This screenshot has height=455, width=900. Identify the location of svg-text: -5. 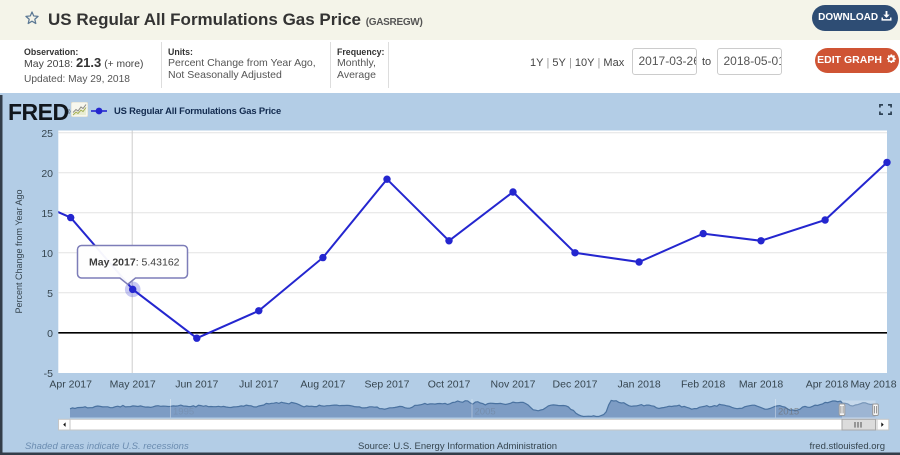
(48, 374).